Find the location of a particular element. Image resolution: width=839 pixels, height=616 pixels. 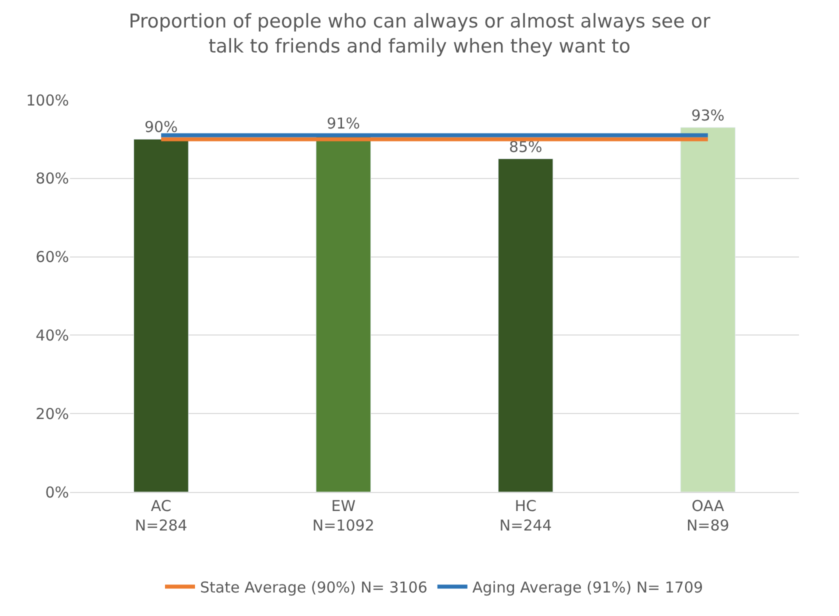

data-label: 90% is located at coordinates (161, 127).